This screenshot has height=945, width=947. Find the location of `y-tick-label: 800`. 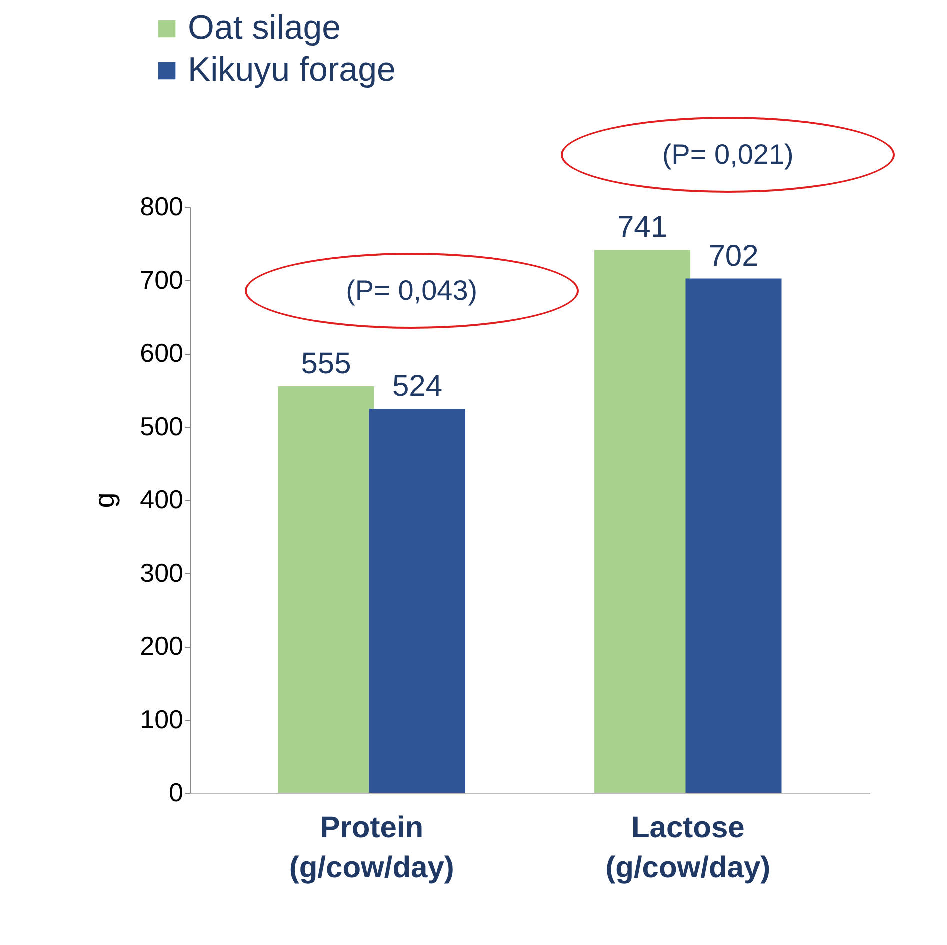

y-tick-label: 800 is located at coordinates (162, 207).